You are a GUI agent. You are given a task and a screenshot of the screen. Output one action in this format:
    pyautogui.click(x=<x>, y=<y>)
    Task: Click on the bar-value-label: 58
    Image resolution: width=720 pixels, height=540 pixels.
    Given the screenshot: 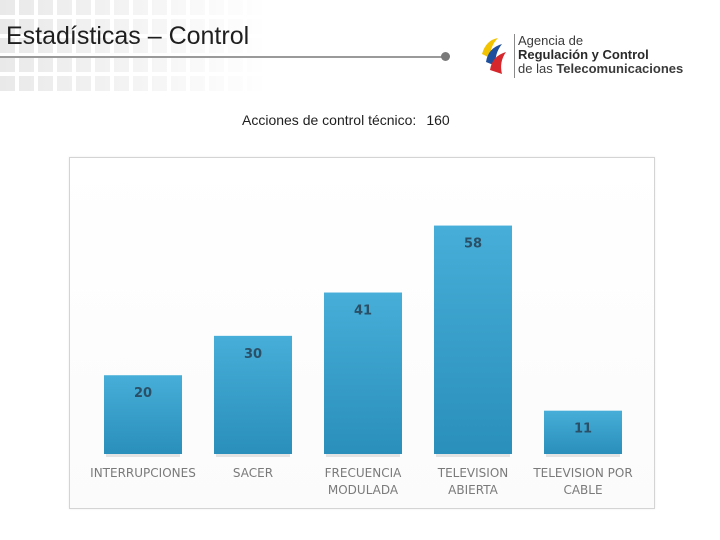 What is the action you would take?
    pyautogui.click(x=473, y=244)
    